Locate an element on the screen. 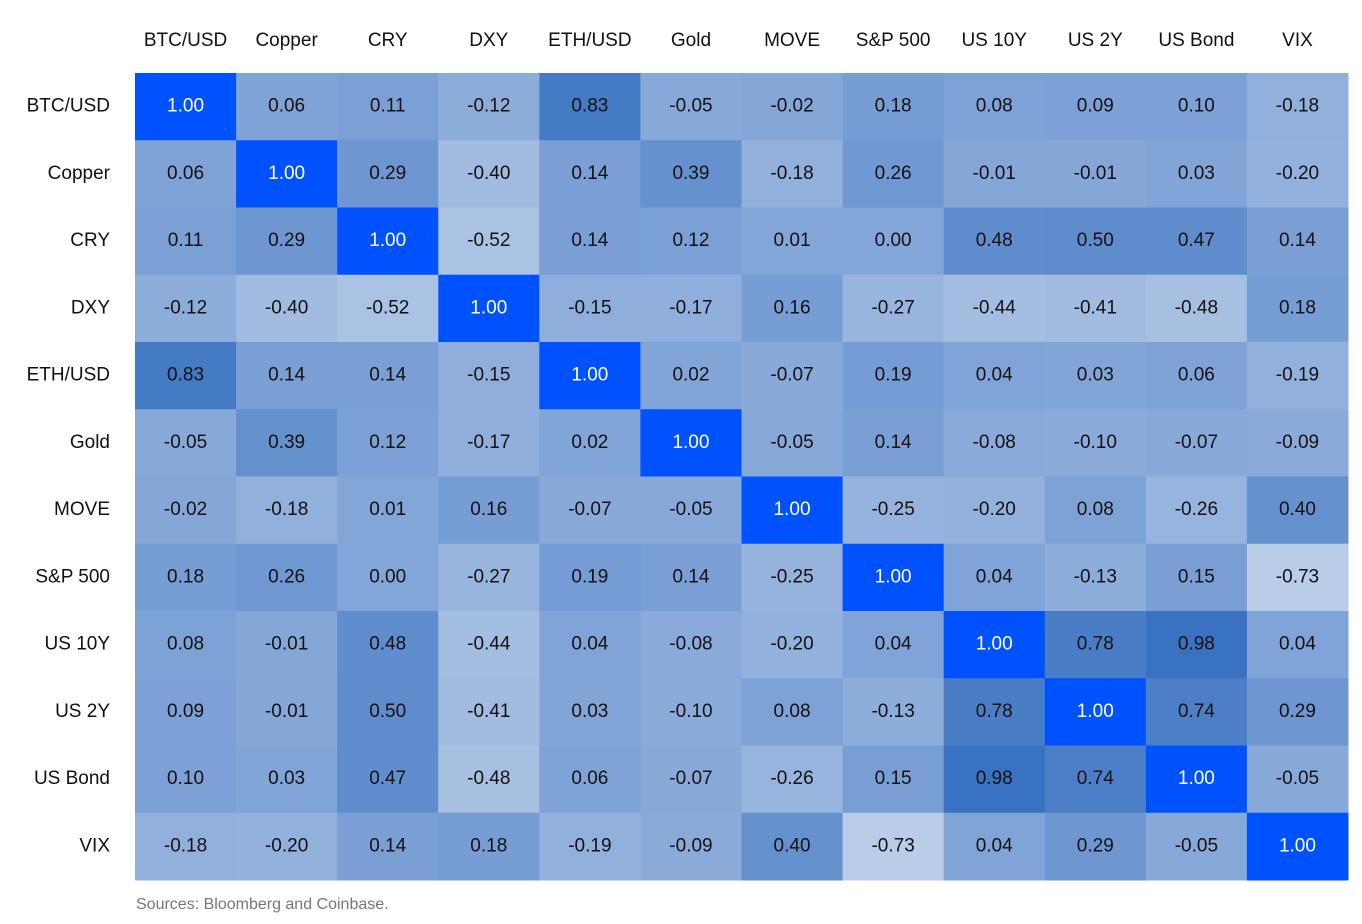 The image size is (1362, 924). value-label: 0.06 is located at coordinates (589, 778).